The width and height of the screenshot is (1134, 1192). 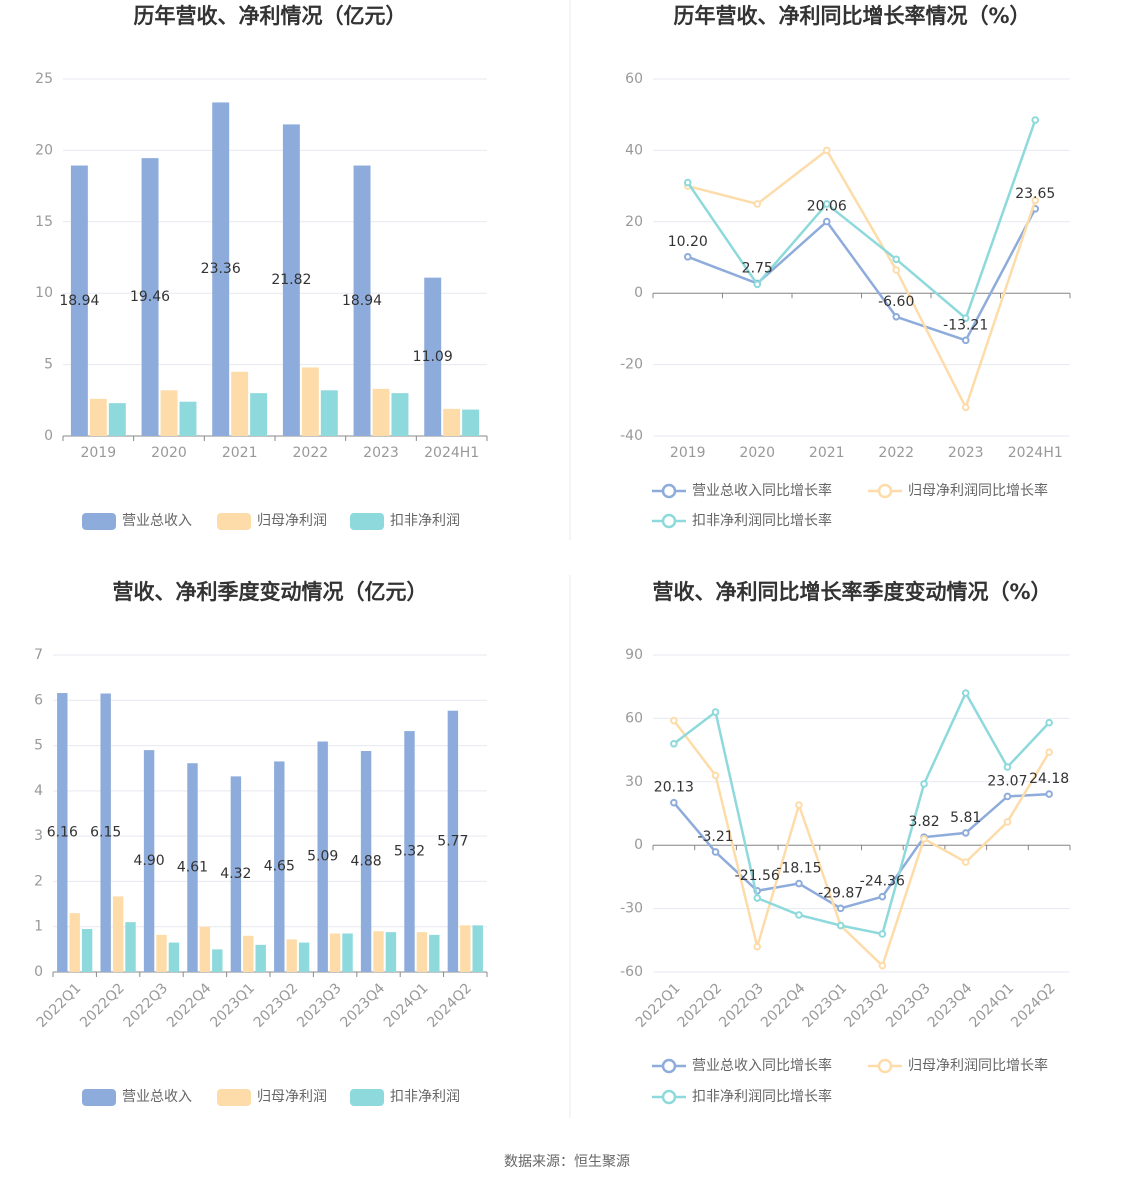 I want to click on legend-label: 归母净利润同比增长率, so click(x=978, y=490).